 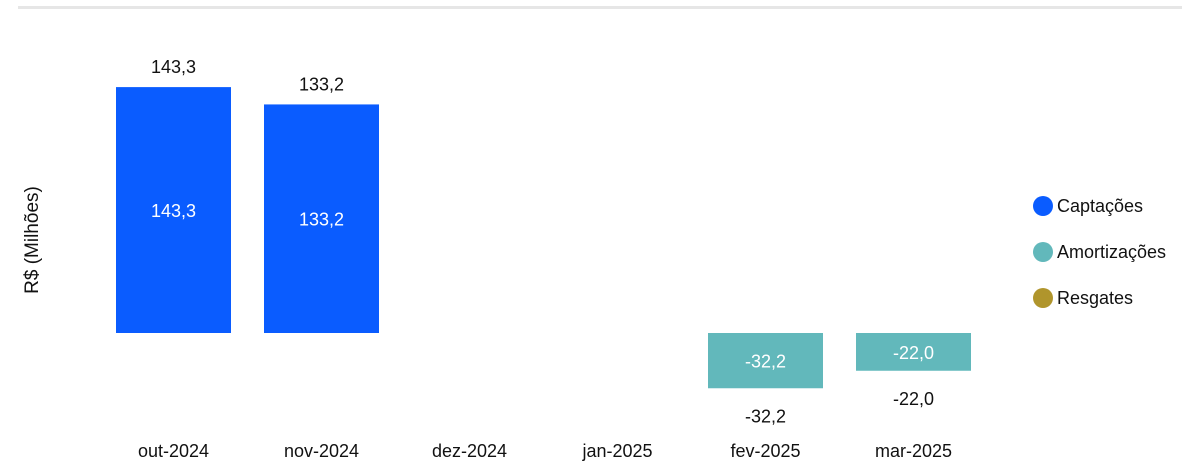 What do you see at coordinates (616, 451) in the screenshot?
I see `x-tick-label: jan-2025` at bounding box center [616, 451].